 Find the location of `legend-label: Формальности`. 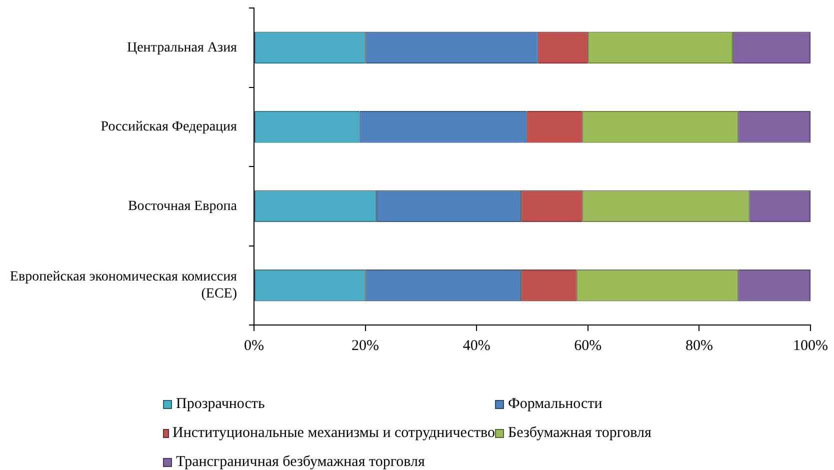

legend-label: Формальности is located at coordinates (555, 404).